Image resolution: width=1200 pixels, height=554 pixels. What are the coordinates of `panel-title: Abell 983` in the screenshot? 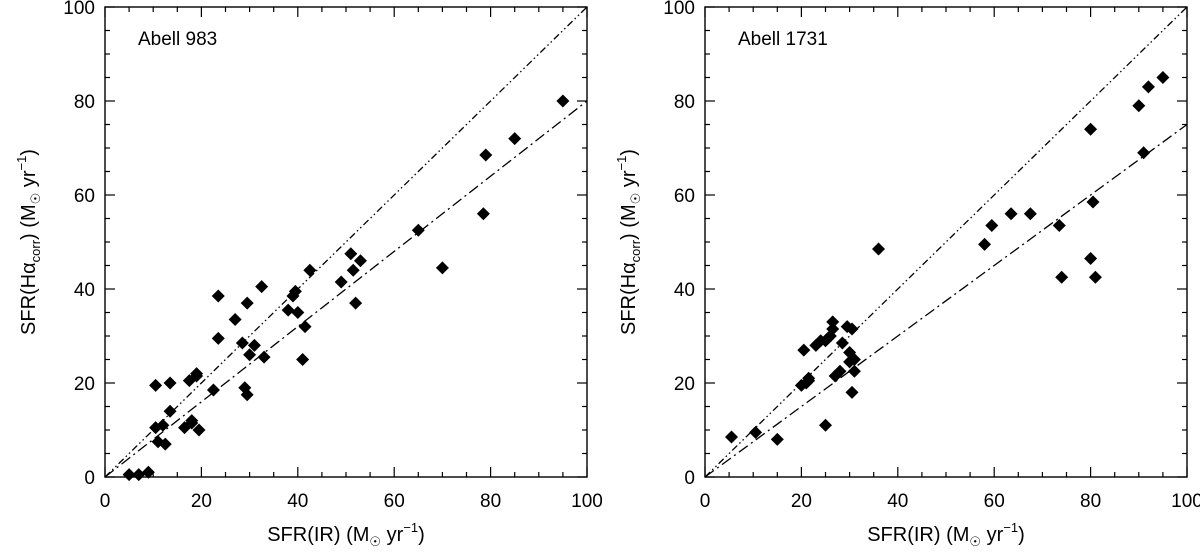 It's located at (177, 39).